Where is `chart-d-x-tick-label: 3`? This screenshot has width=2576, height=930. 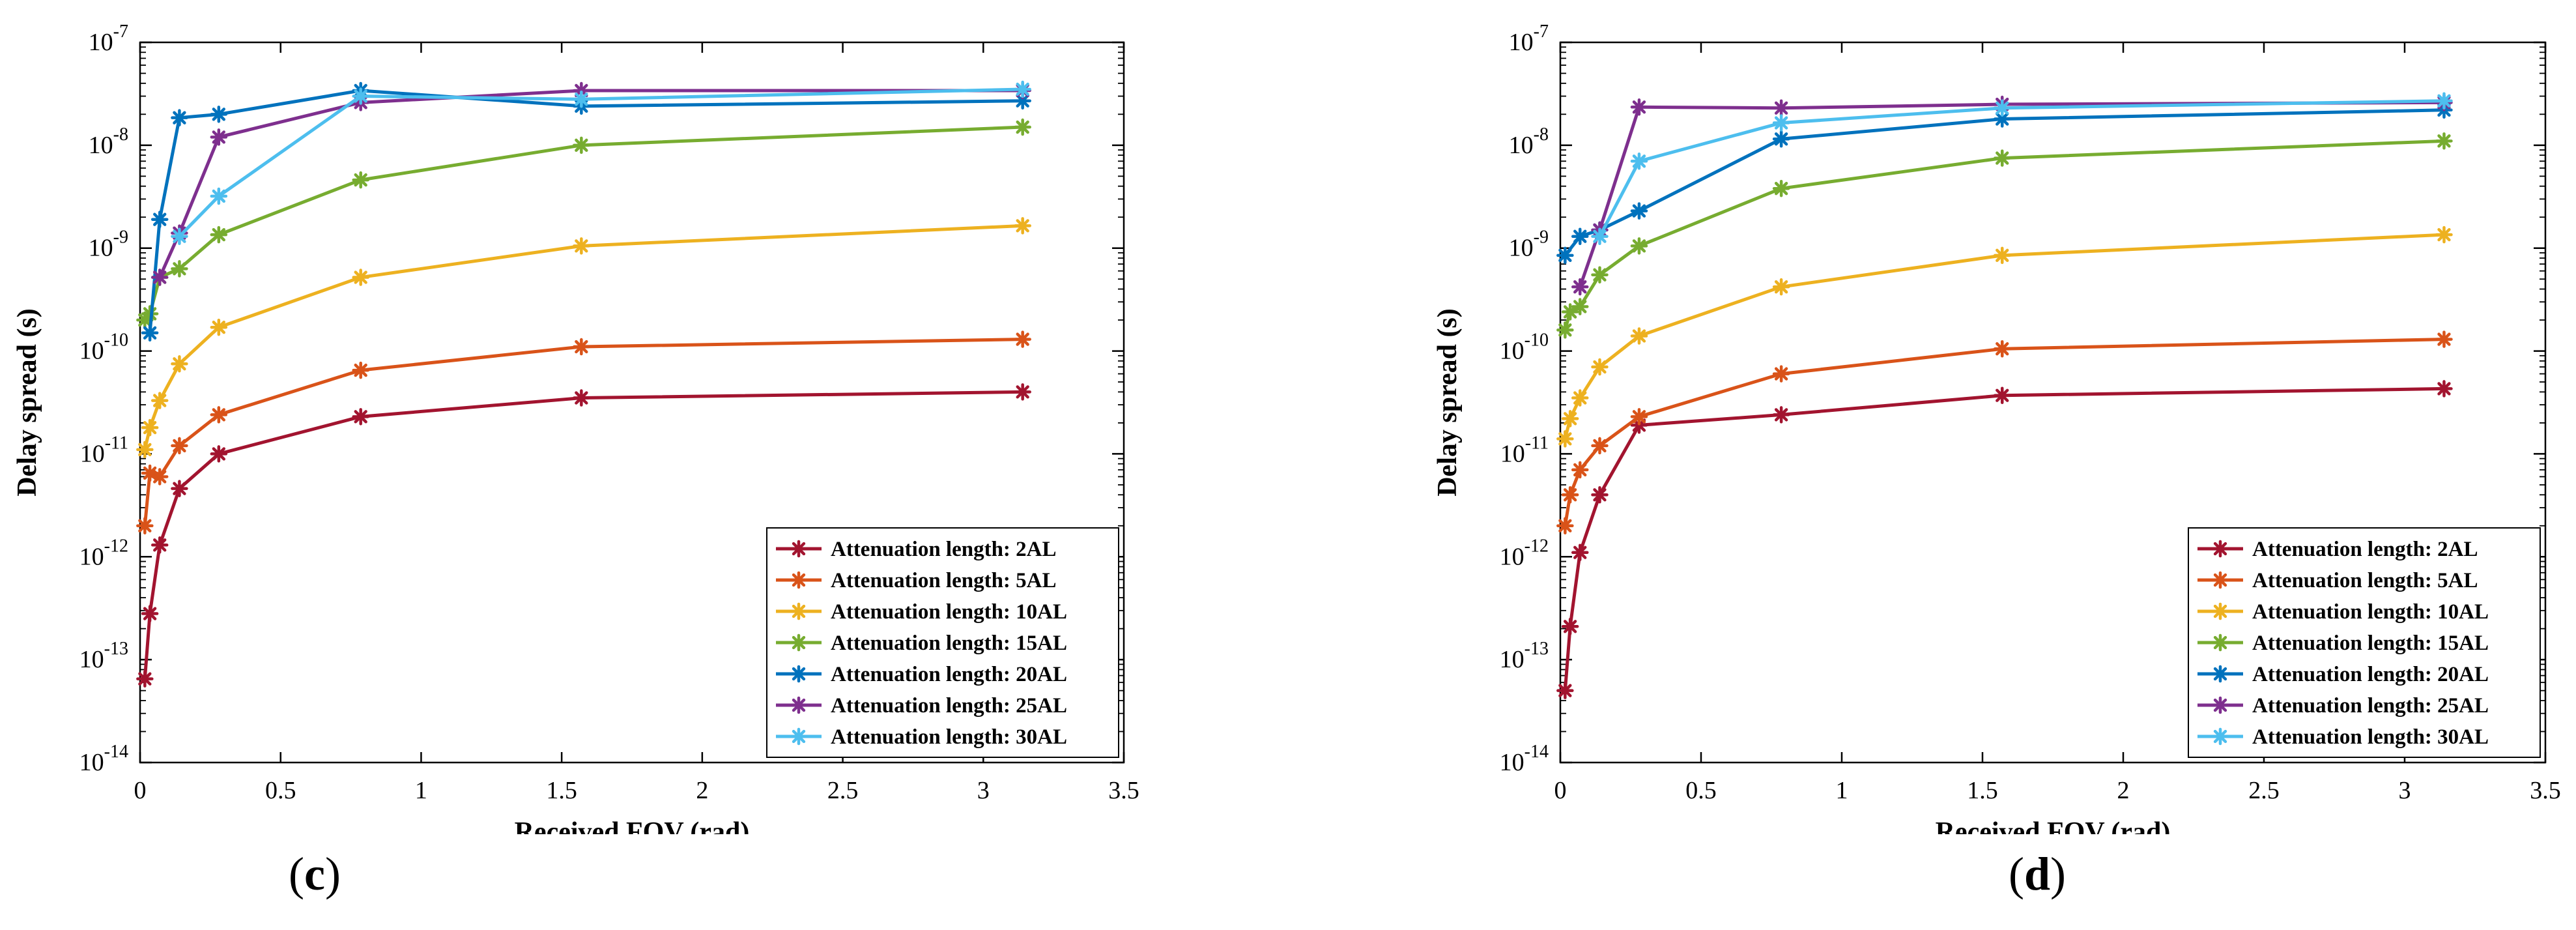
chart-d-x-tick-label: 3 is located at coordinates (2405, 790).